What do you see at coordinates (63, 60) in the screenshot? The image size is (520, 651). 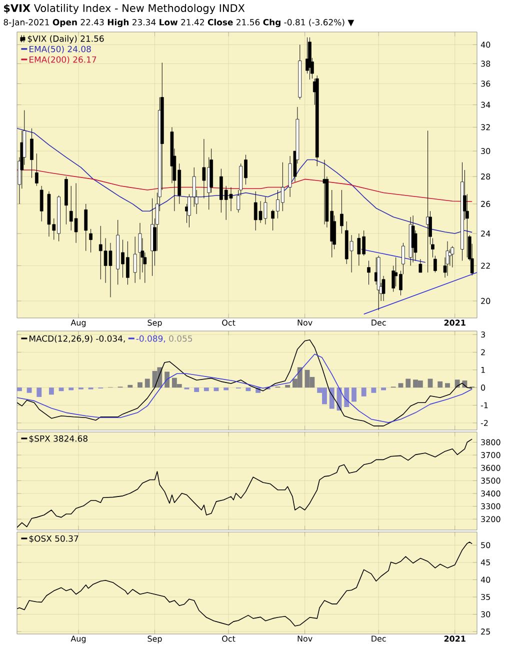 I see `legend-label: EMA(200) 26.17` at bounding box center [63, 60].